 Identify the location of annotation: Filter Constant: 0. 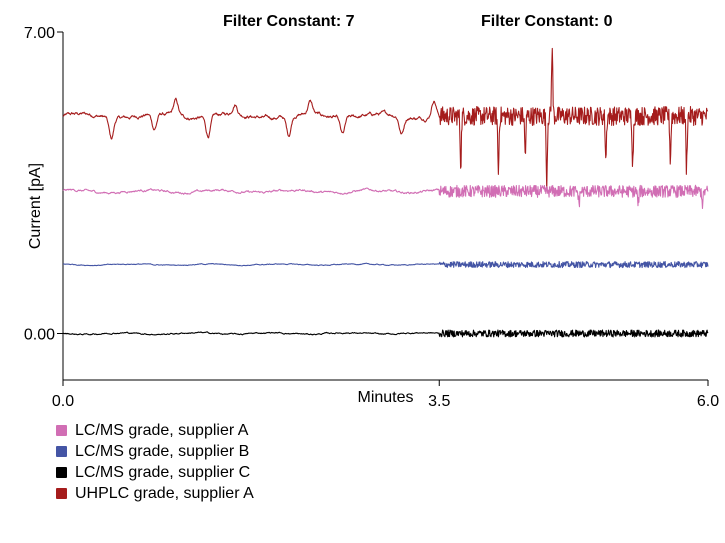
(547, 21).